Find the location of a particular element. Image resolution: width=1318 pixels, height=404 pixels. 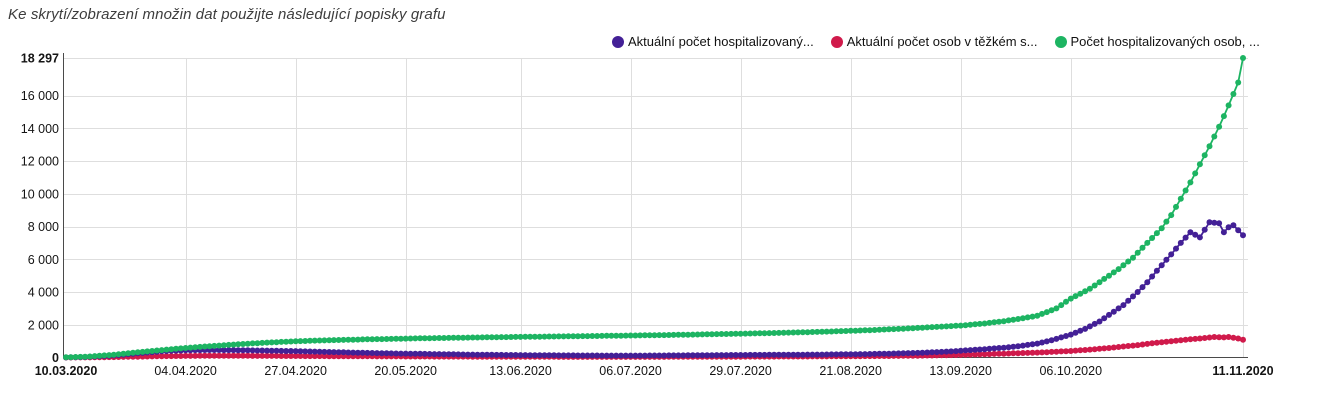

y-tick-label: 18 297 is located at coordinates (40, 59).